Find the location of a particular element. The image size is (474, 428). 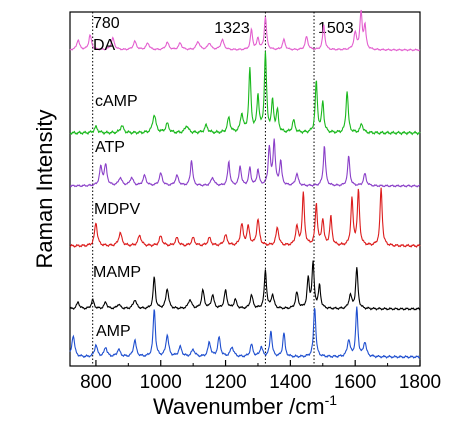

x-tick-label-1600: 1600 is located at coordinates (355, 382).